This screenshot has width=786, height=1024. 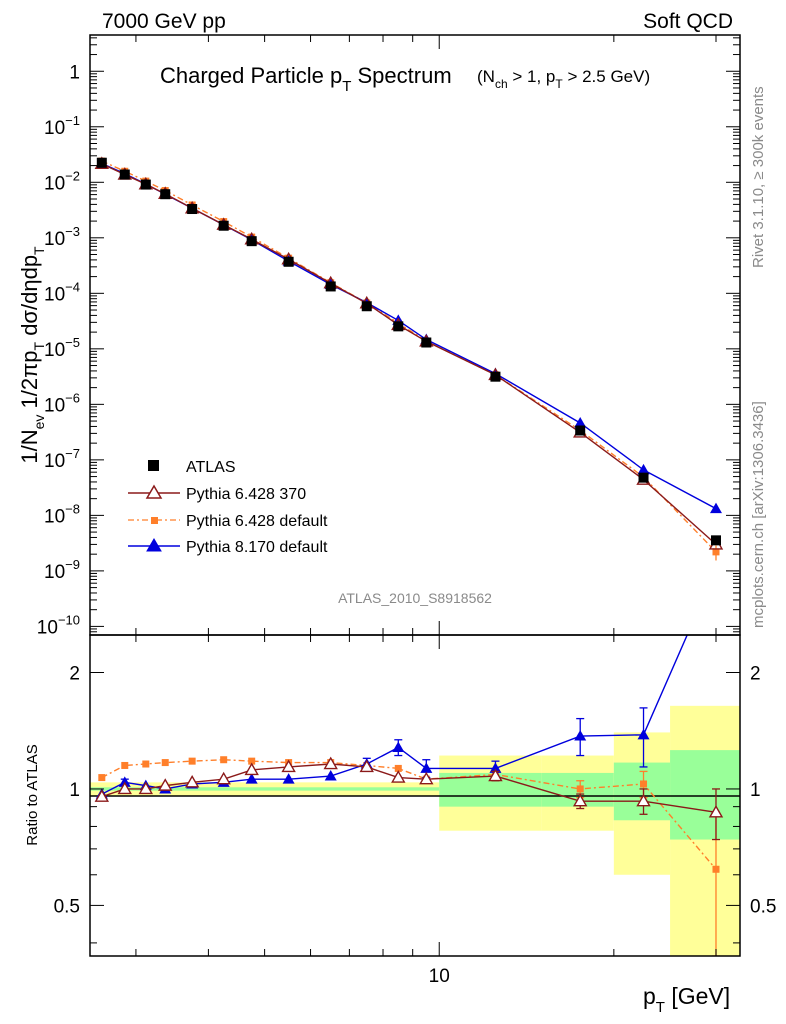 I want to click on x-axis-label: pT [GeV], so click(x=686, y=999).